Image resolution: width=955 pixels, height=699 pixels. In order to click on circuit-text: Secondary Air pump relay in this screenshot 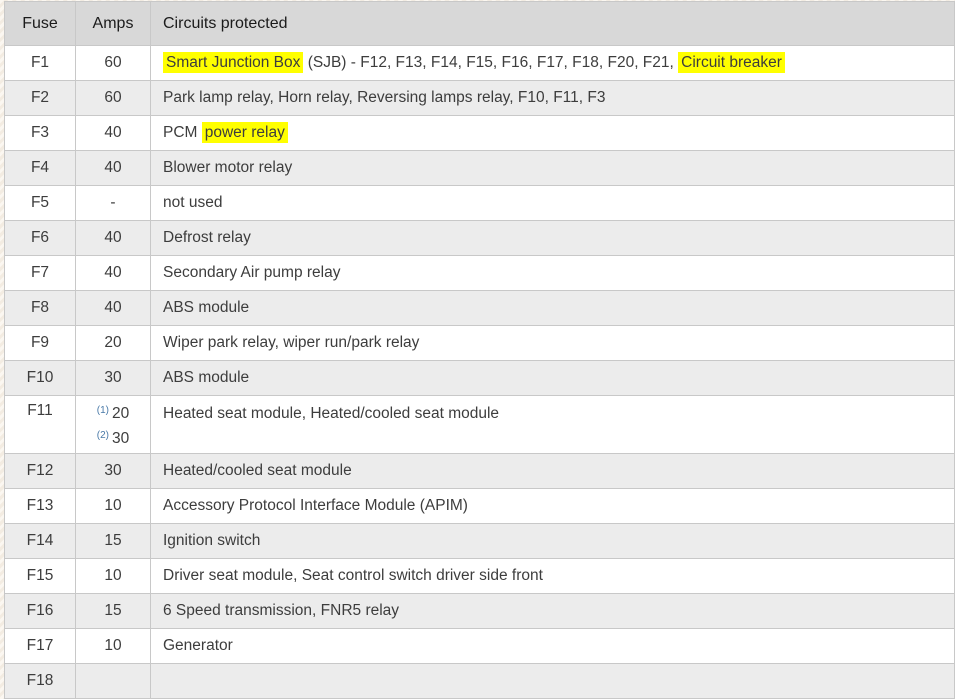, I will do `click(252, 272)`.